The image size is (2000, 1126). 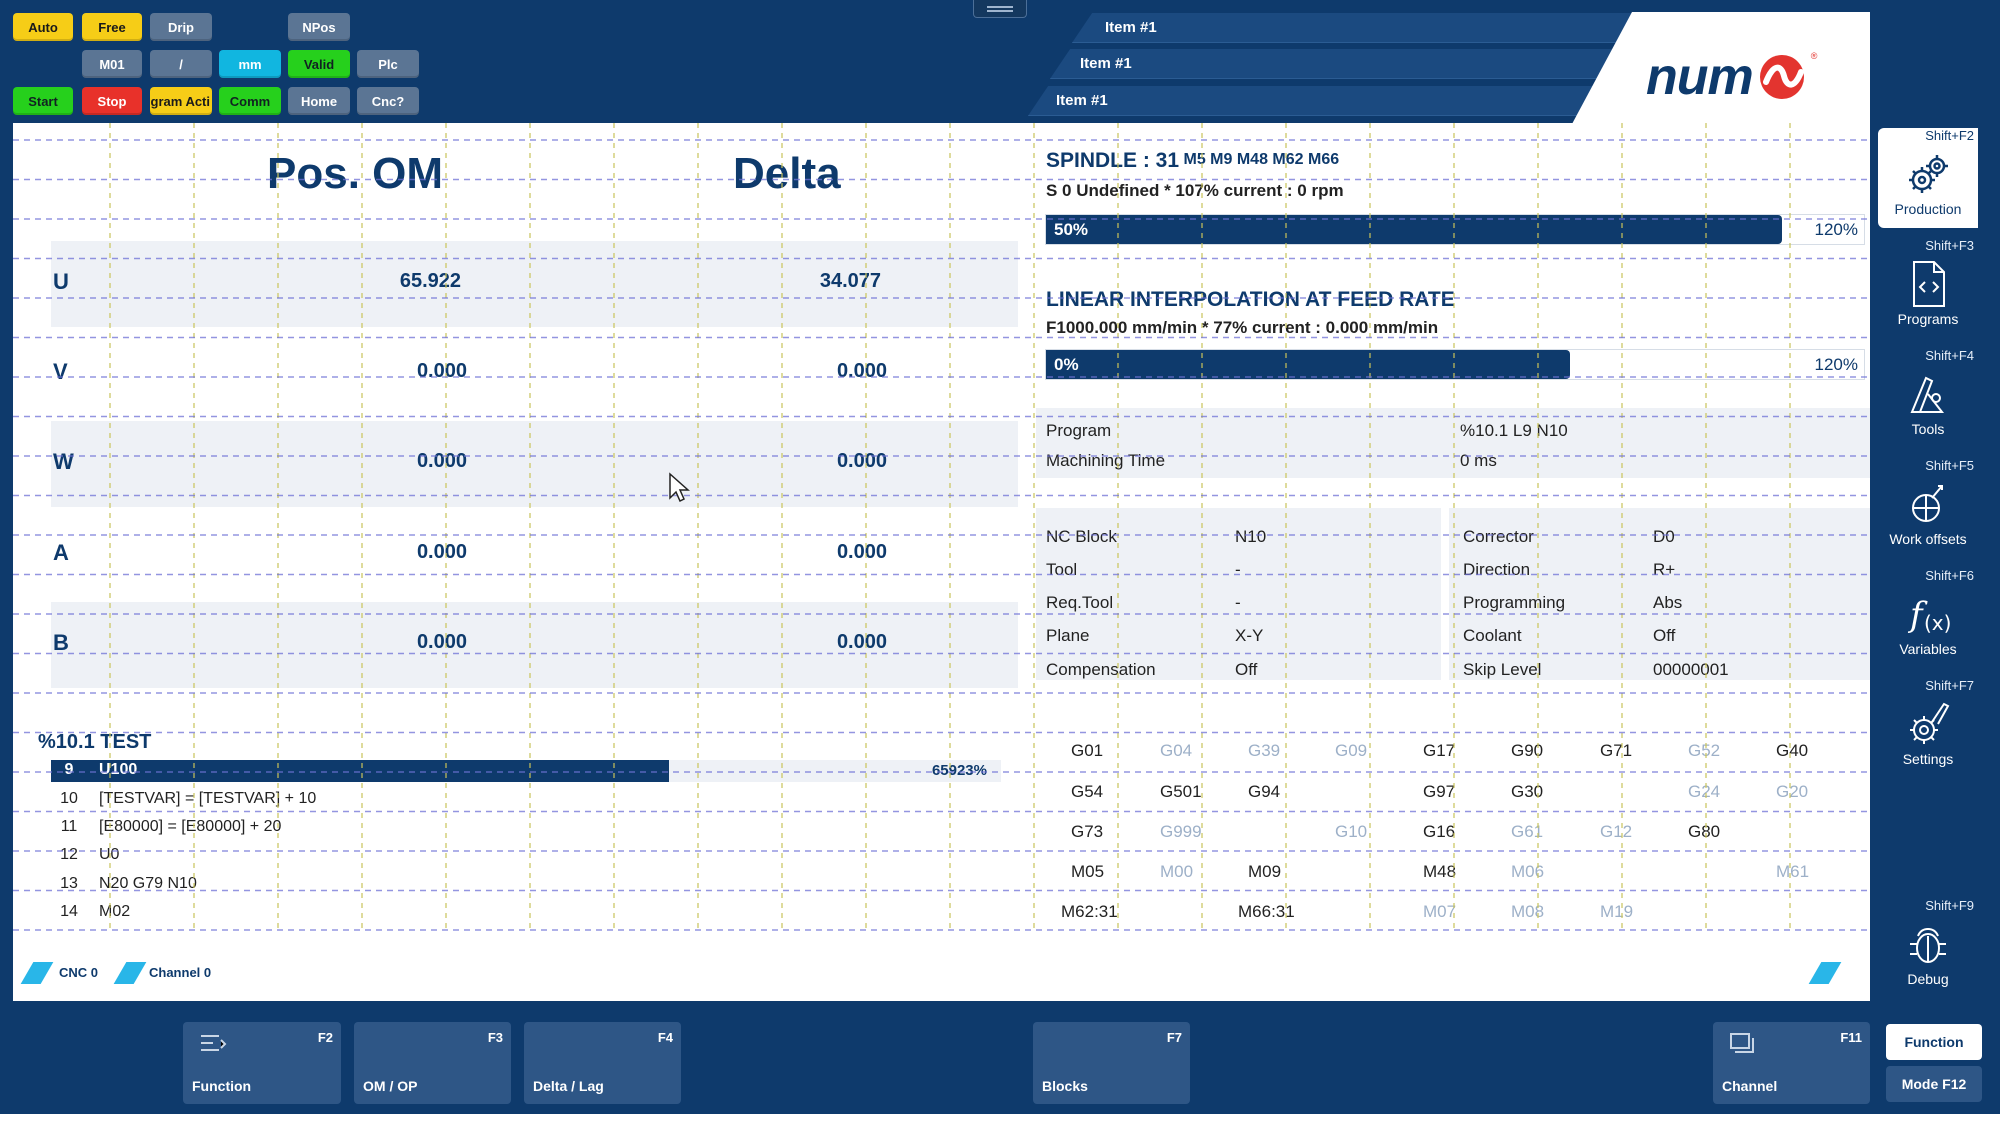 I want to click on fkey-channel: F11 Channel, so click(x=1791, y=1063).